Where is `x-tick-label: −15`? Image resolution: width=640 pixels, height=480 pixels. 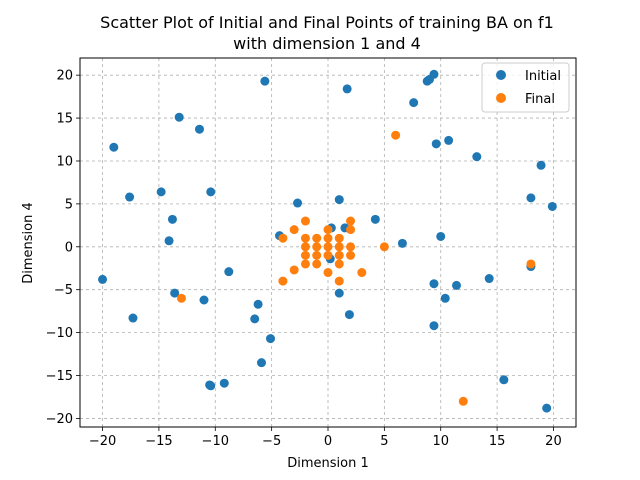 x-tick-label: −15 is located at coordinates (158, 441).